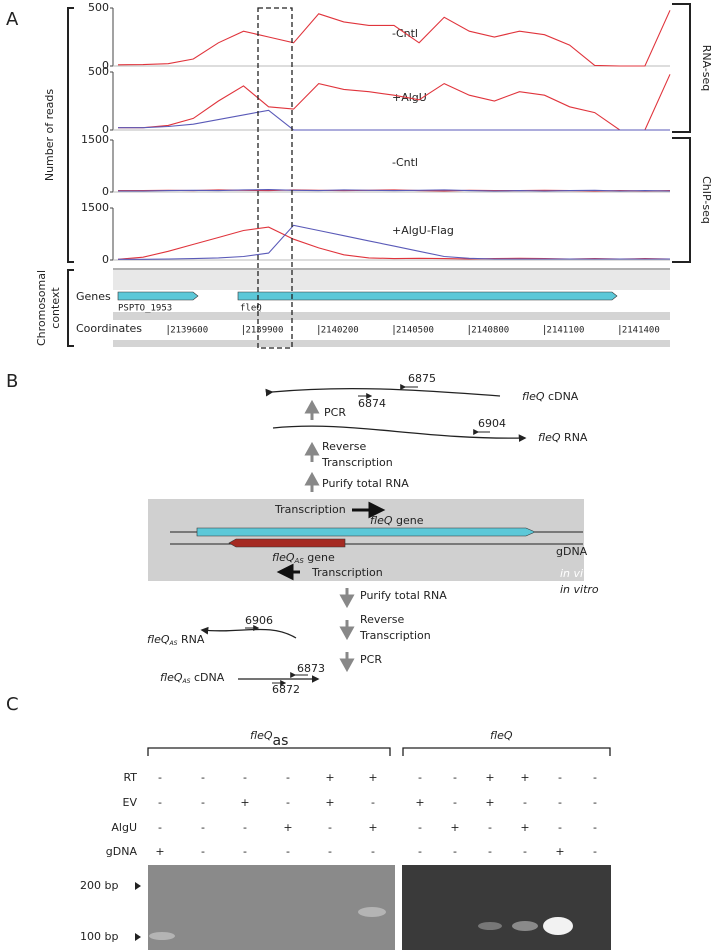 This screenshot has width=720, height=950. What do you see at coordinates (93, 296) in the screenshot?
I see `genes-label: Genes` at bounding box center [93, 296].